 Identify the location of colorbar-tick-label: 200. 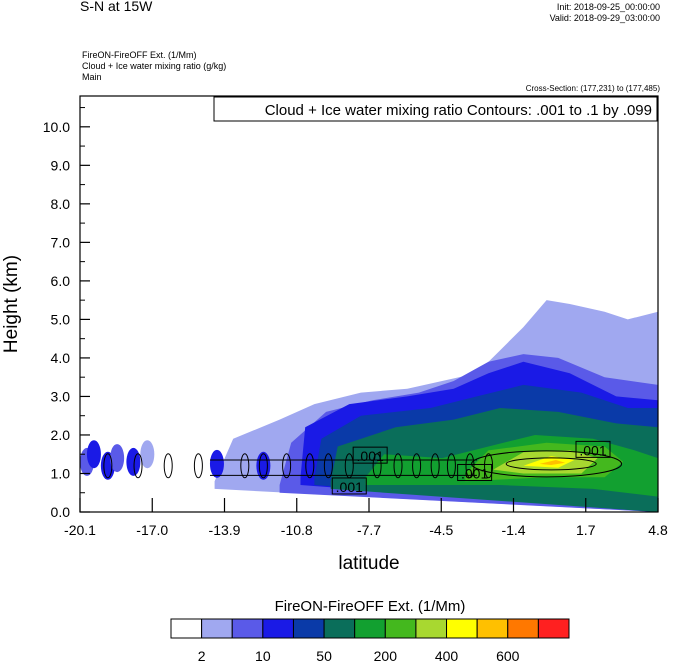
(386, 656).